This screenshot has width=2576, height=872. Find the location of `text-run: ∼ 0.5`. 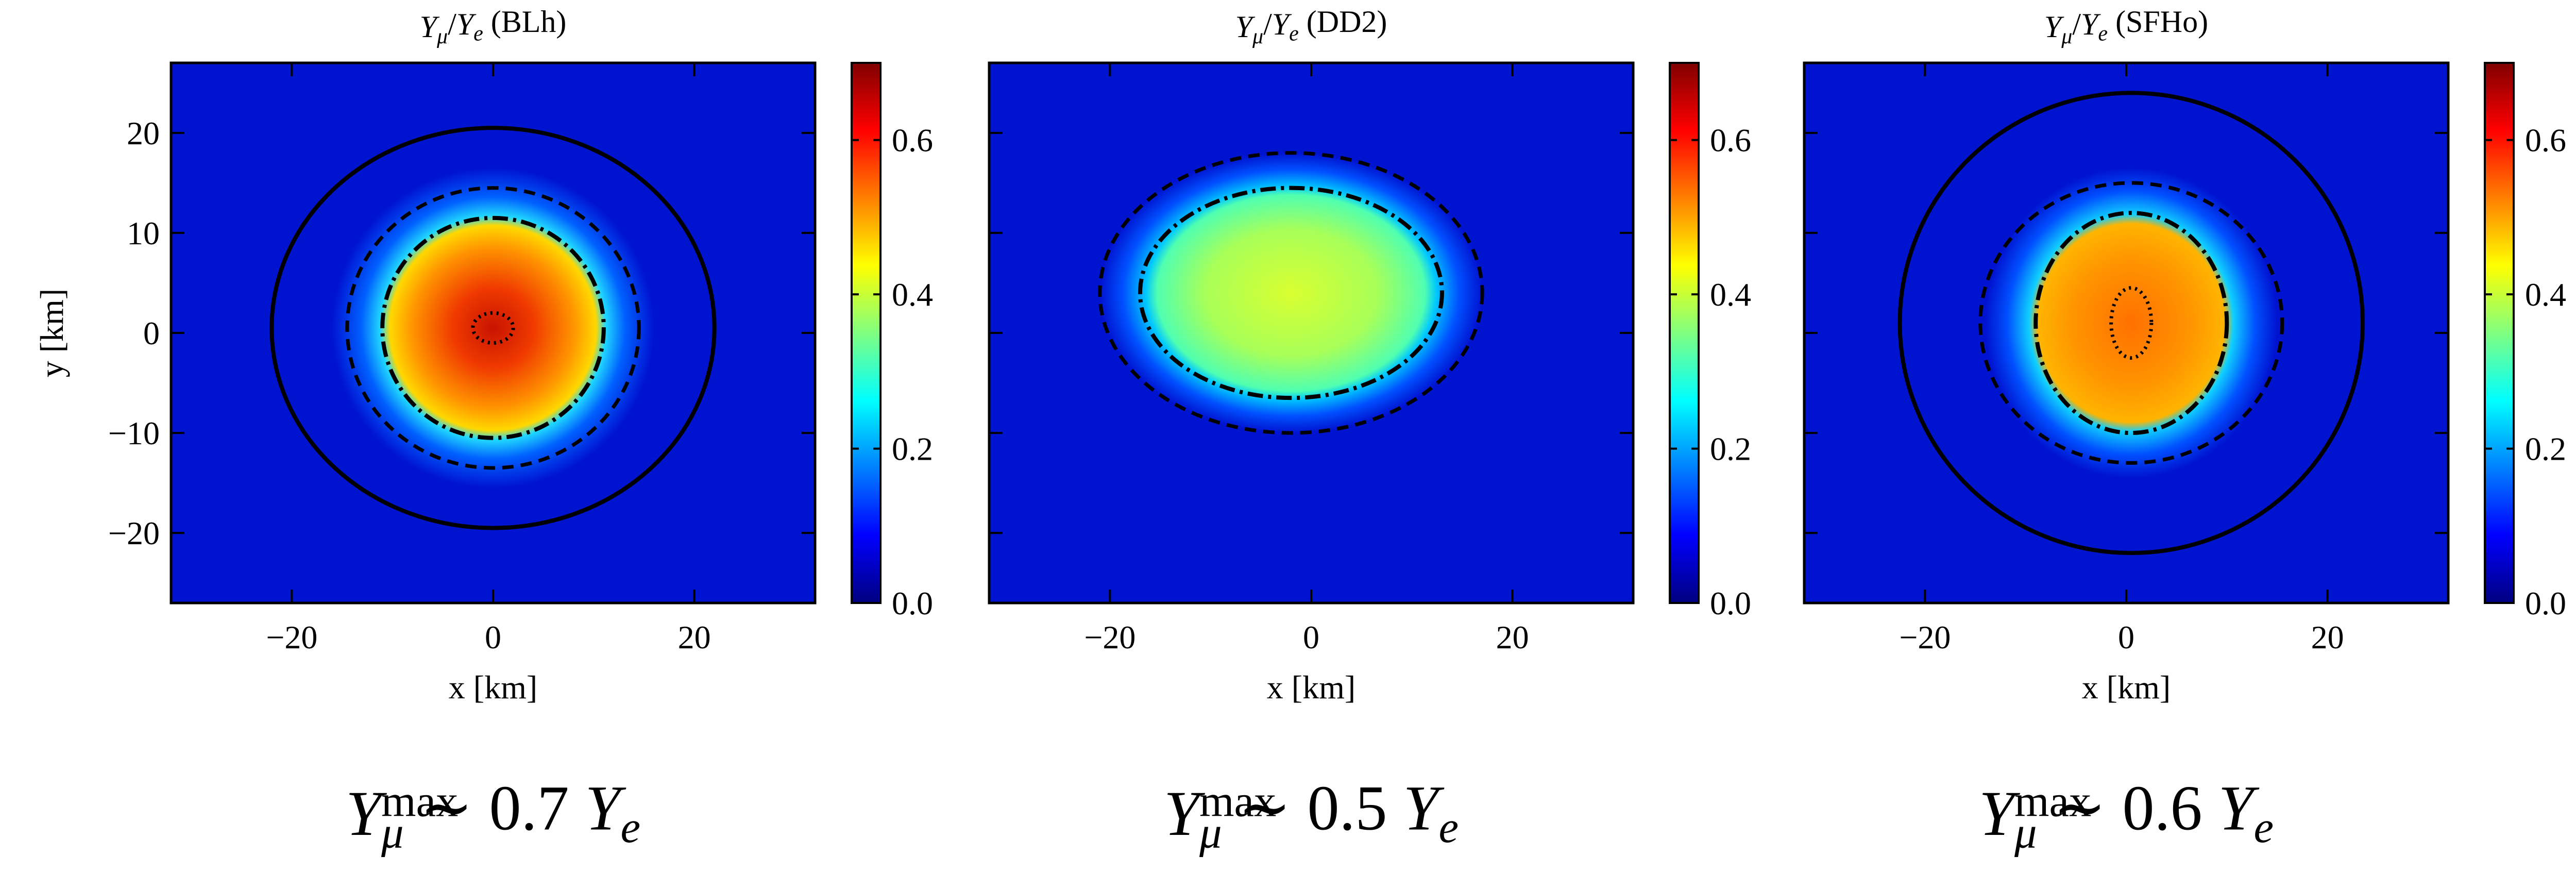

text-run: ∼ 0.5 is located at coordinates (1312, 808).